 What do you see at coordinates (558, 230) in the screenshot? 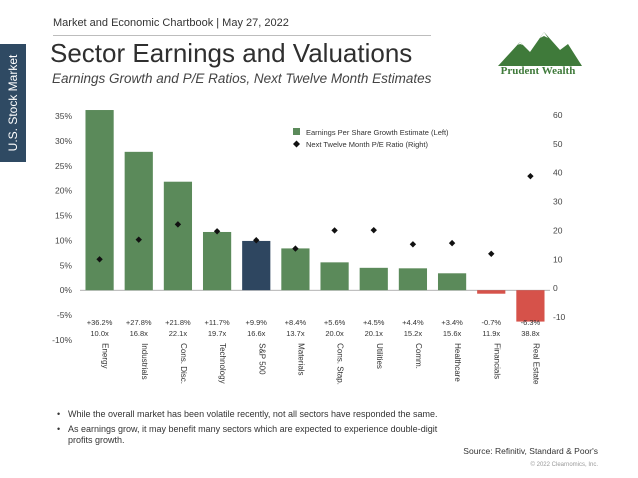
I see `right-axis-tick-label: 20` at bounding box center [558, 230].